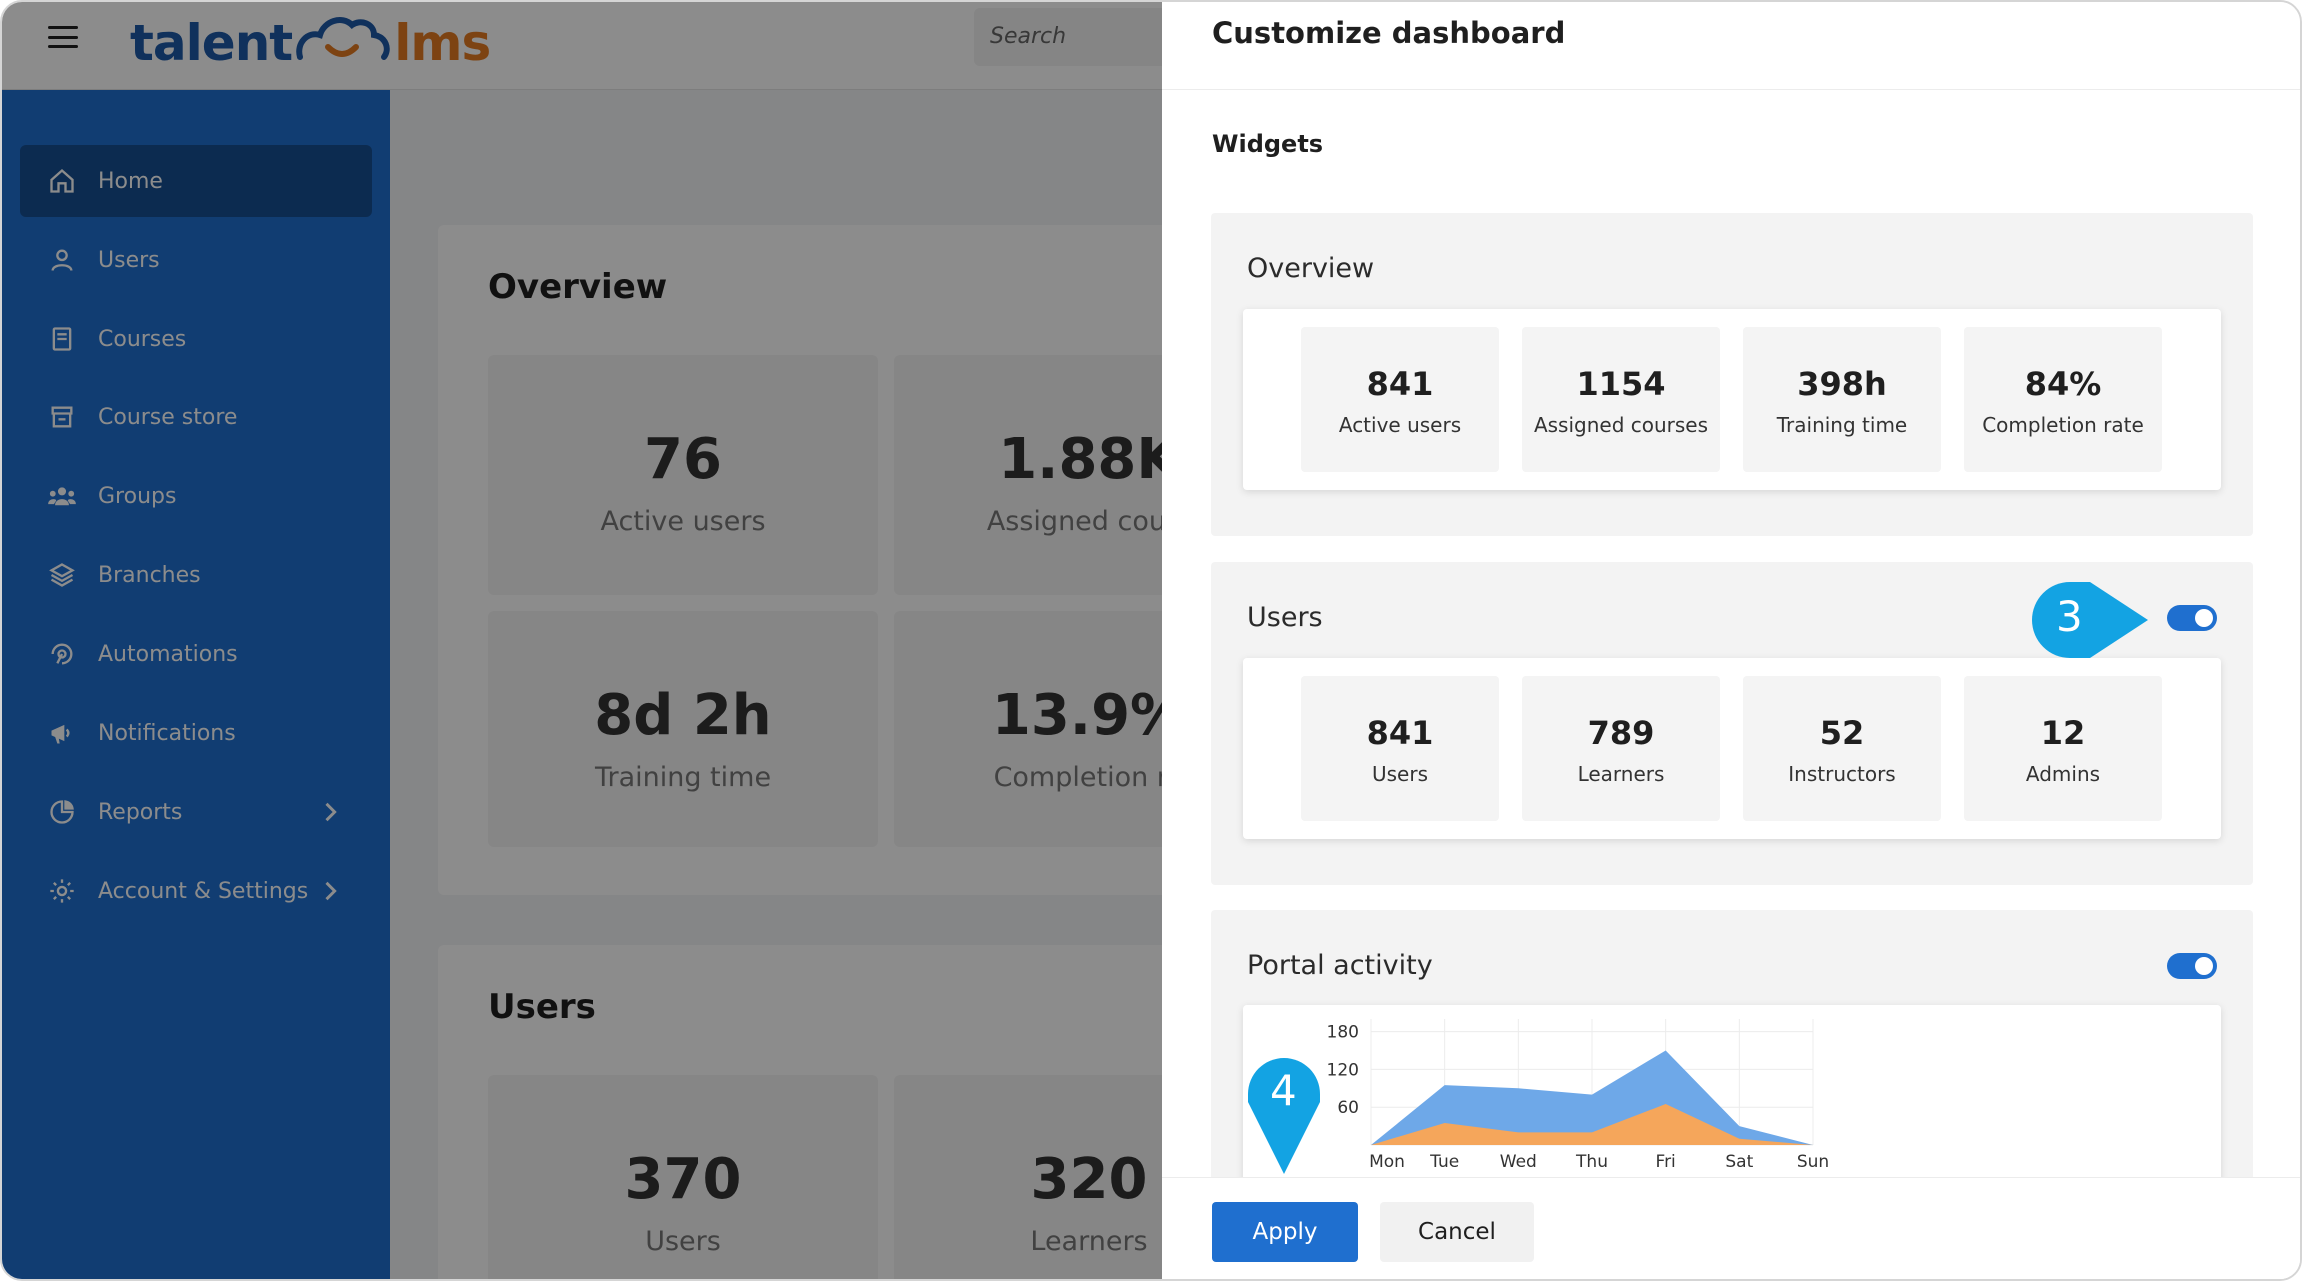 This screenshot has height=1281, width=2302. I want to click on stat-value: 8d 2h, so click(683, 715).